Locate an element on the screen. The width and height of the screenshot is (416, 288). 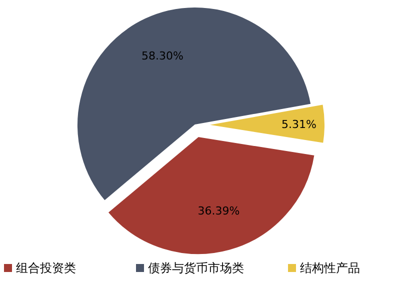
data-label: 58.30% is located at coordinates (163, 56).